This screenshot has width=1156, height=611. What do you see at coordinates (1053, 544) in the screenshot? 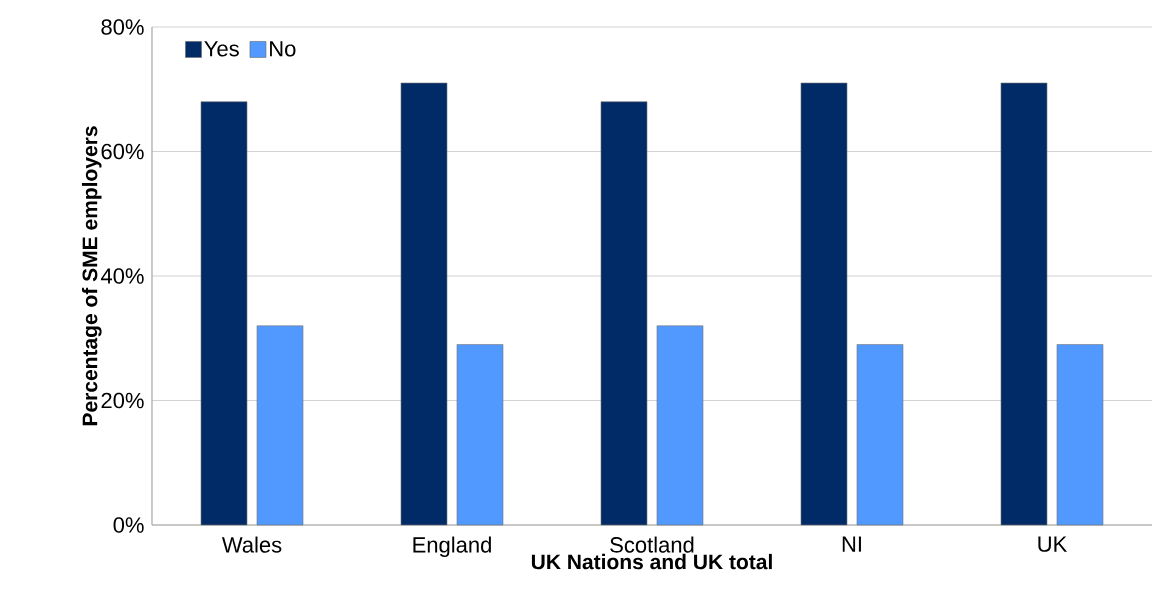
I see `x-tick-label: UK` at bounding box center [1053, 544].